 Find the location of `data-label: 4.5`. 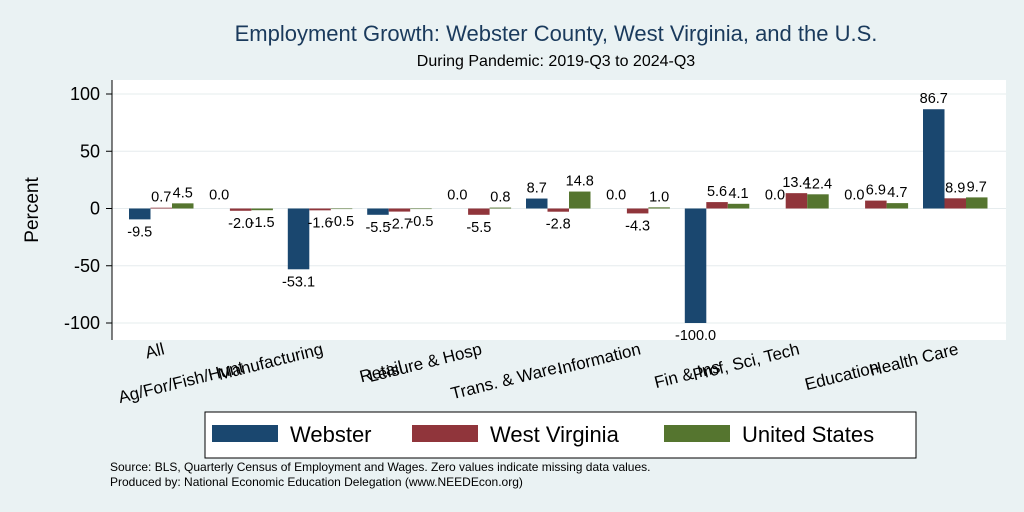

data-label: 4.5 is located at coordinates (183, 193).